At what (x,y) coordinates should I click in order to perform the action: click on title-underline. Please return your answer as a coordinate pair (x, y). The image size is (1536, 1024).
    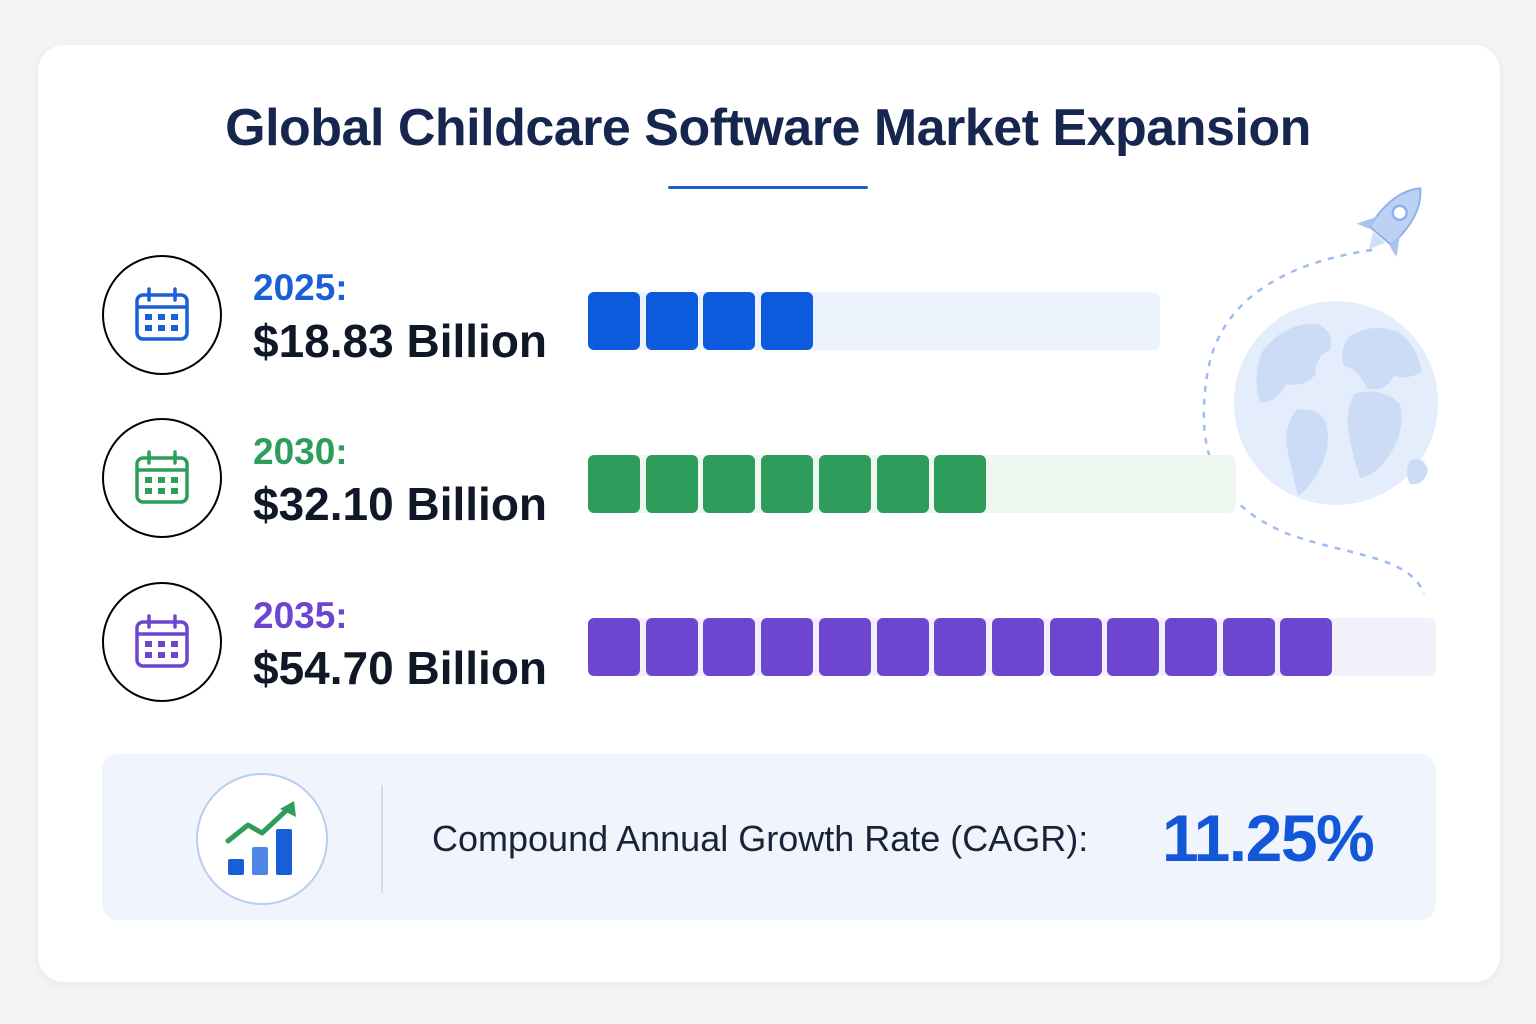
    Looking at the image, I should click on (768, 187).